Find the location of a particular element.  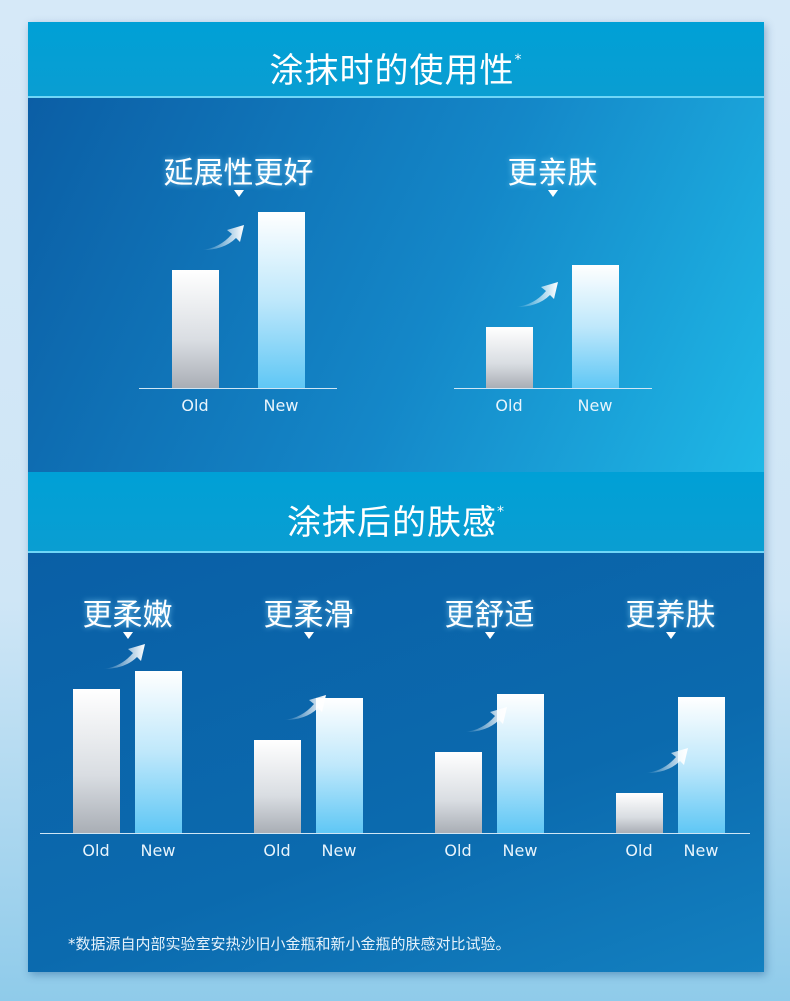

chart-title: 更亲肤 is located at coordinates (552, 173).